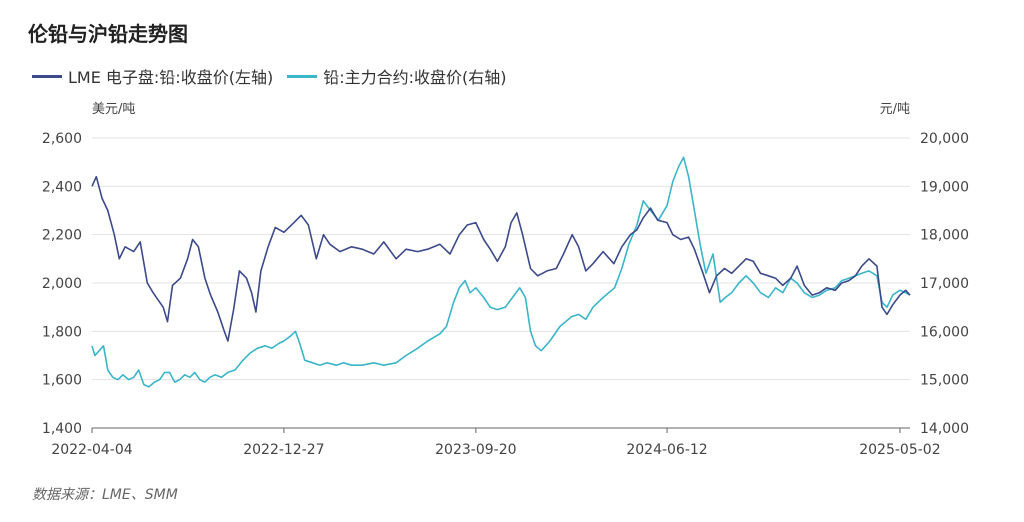 This screenshot has width=1024, height=522. I want to click on legend-item-shfe: 铅:主力合约:收盘价(右轴), so click(396, 76).